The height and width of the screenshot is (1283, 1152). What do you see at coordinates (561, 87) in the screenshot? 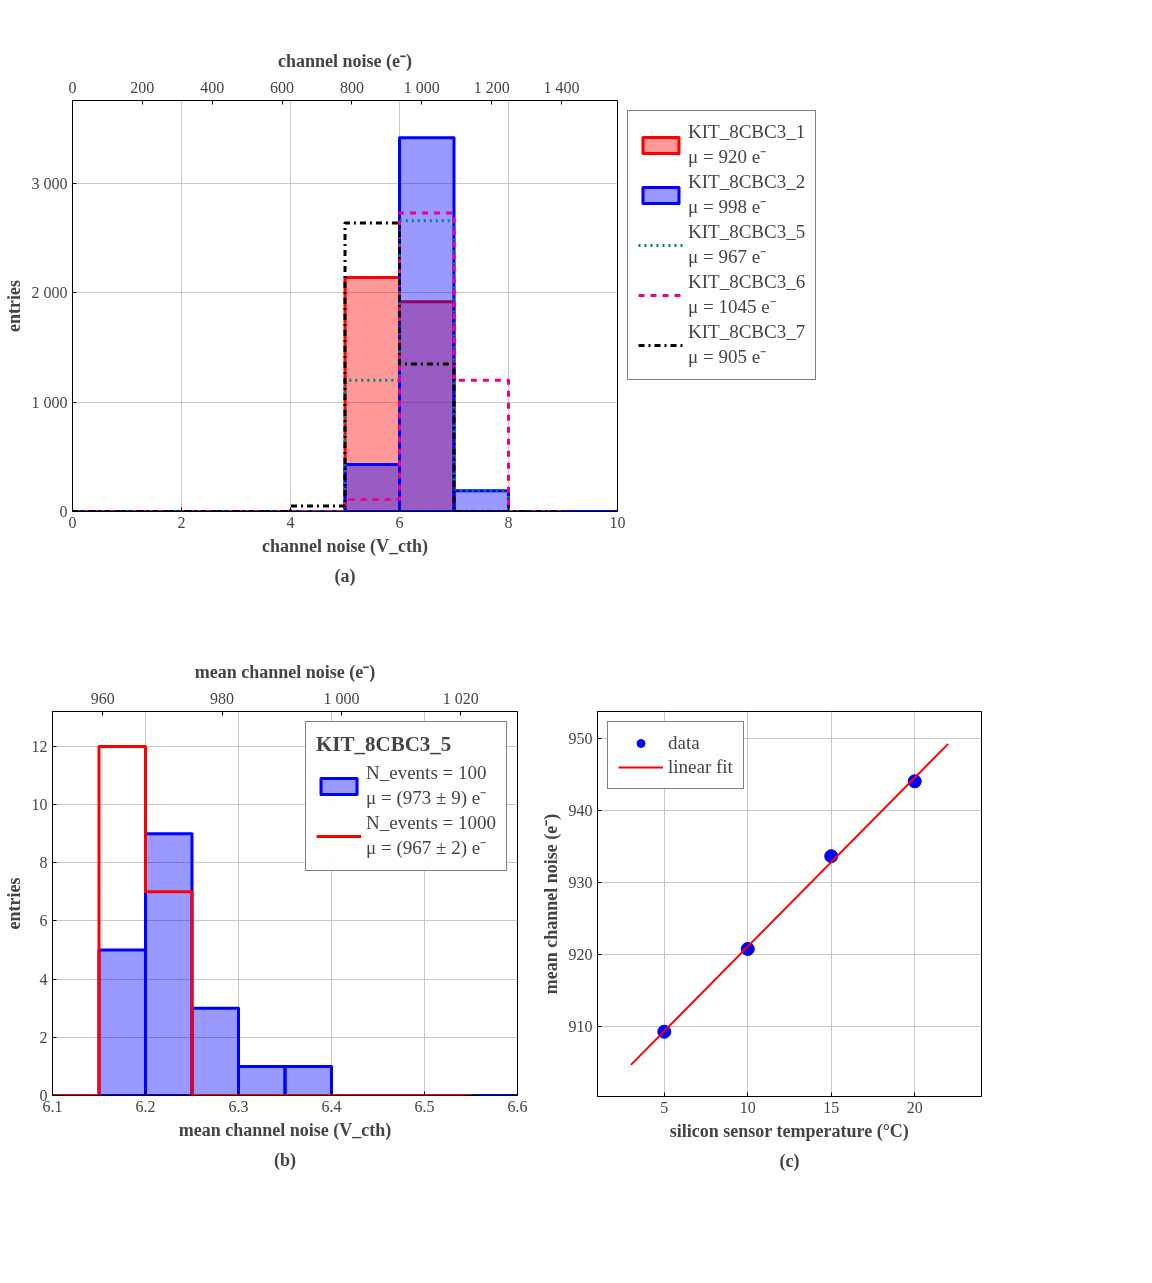
I see `x2-tick-label: 1 400` at bounding box center [561, 87].